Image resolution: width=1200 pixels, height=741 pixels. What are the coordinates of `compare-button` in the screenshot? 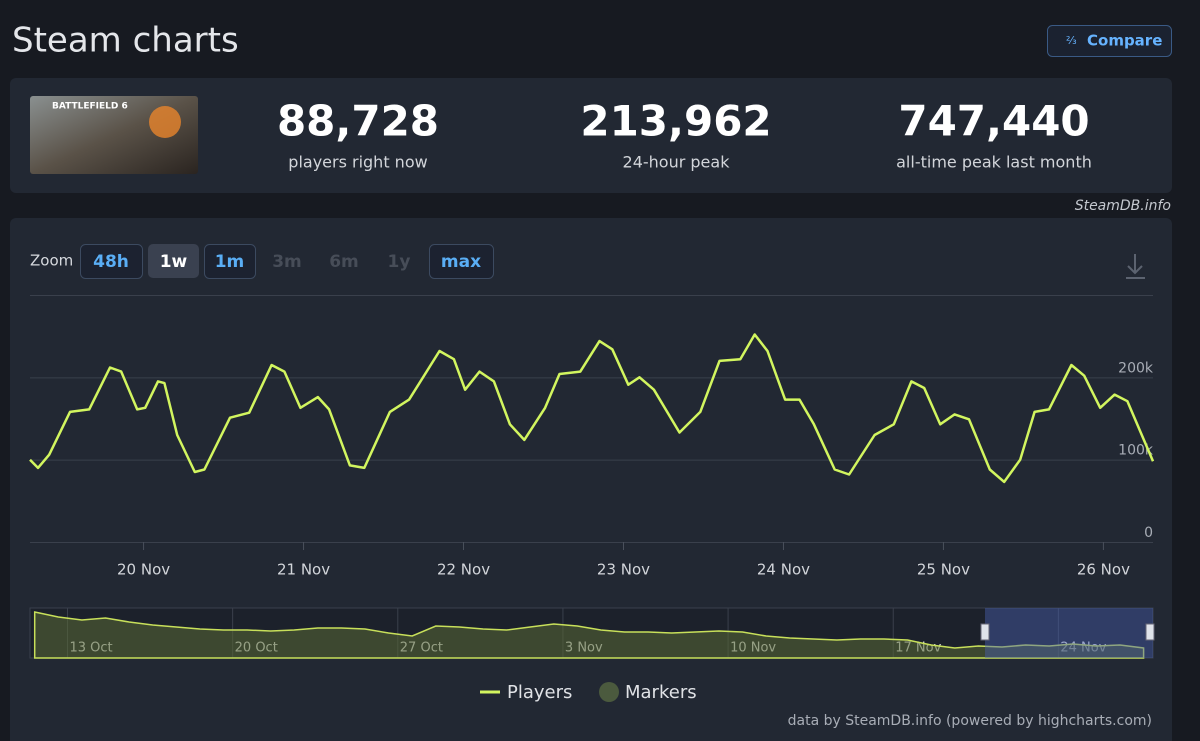 It's located at (1109, 41).